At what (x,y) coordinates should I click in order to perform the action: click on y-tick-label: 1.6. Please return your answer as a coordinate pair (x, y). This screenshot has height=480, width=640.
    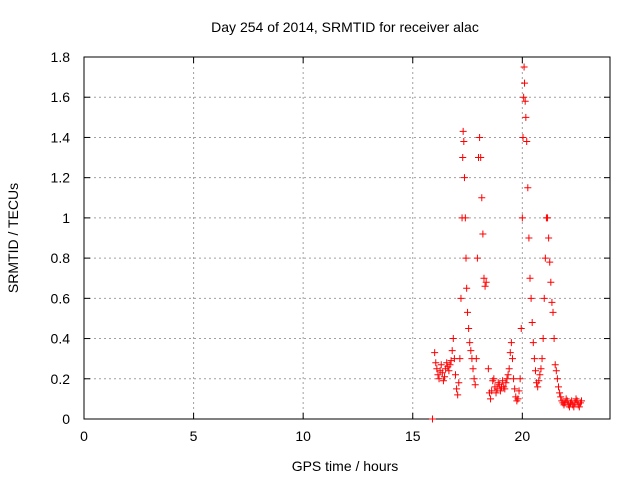
    Looking at the image, I should click on (61, 97).